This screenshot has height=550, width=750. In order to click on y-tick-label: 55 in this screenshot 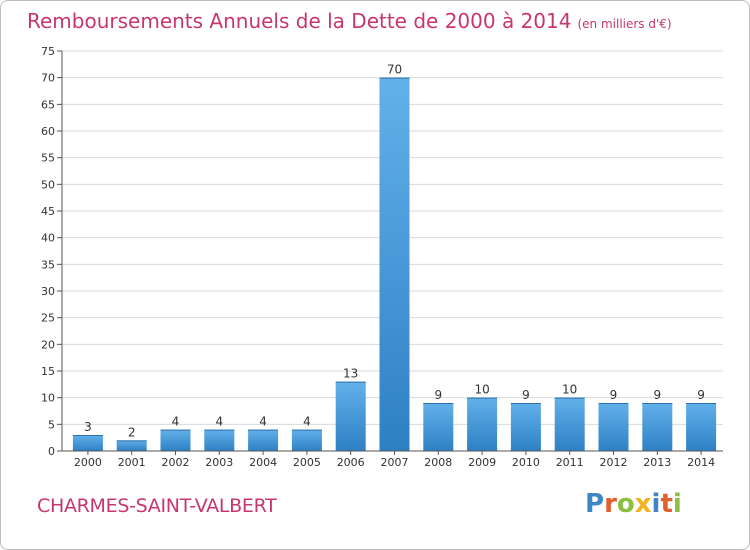, I will do `click(48, 158)`.